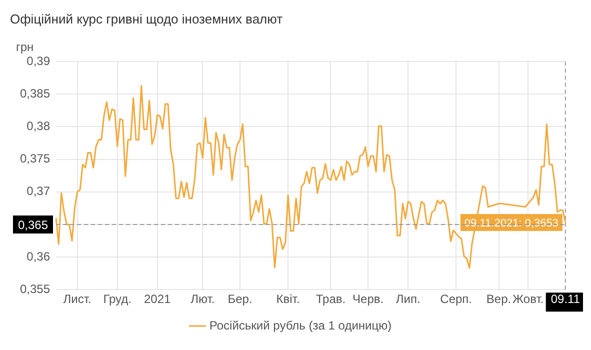 This screenshot has width=591, height=350. What do you see at coordinates (38, 191) in the screenshot?
I see `y-tick-label: 0,37` at bounding box center [38, 191].